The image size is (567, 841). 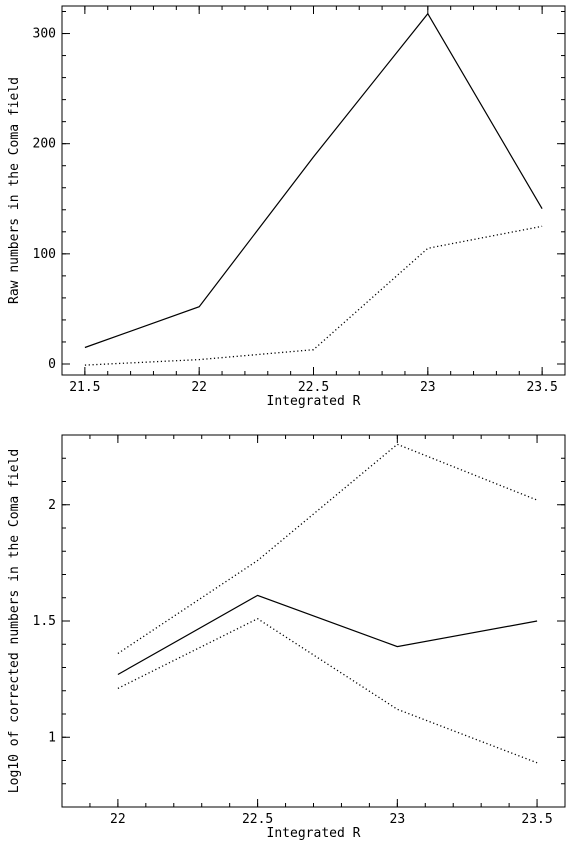 What do you see at coordinates (84, 387) in the screenshot?
I see `x-tick-label: 21.5` at bounding box center [84, 387].